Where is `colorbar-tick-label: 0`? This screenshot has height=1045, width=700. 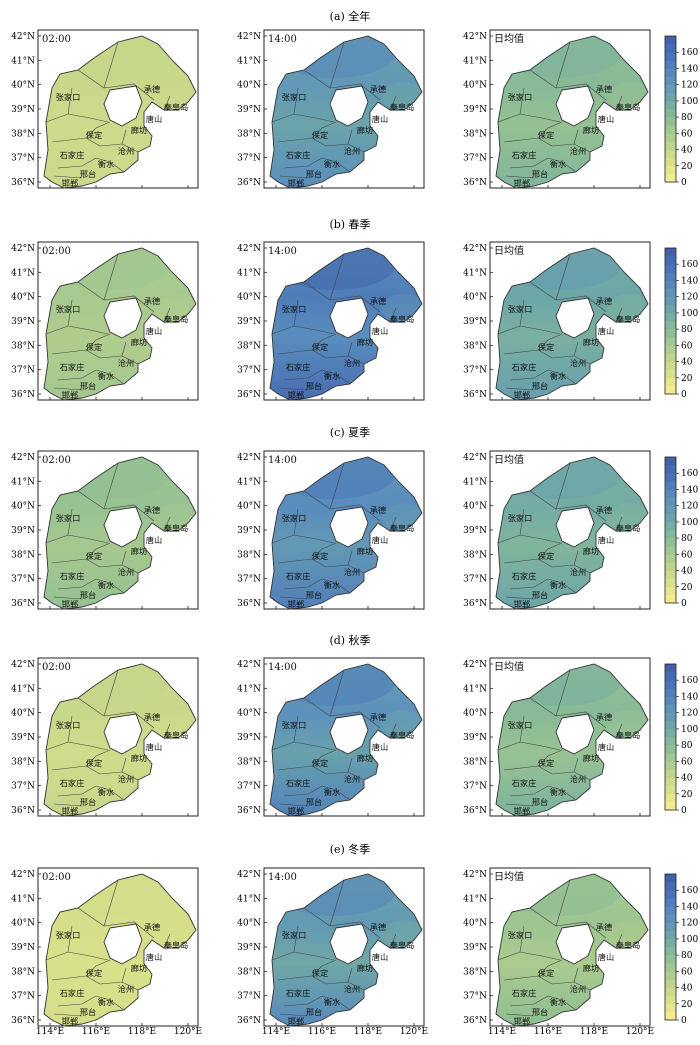
colorbar-tick-label: 0 is located at coordinates (684, 183).